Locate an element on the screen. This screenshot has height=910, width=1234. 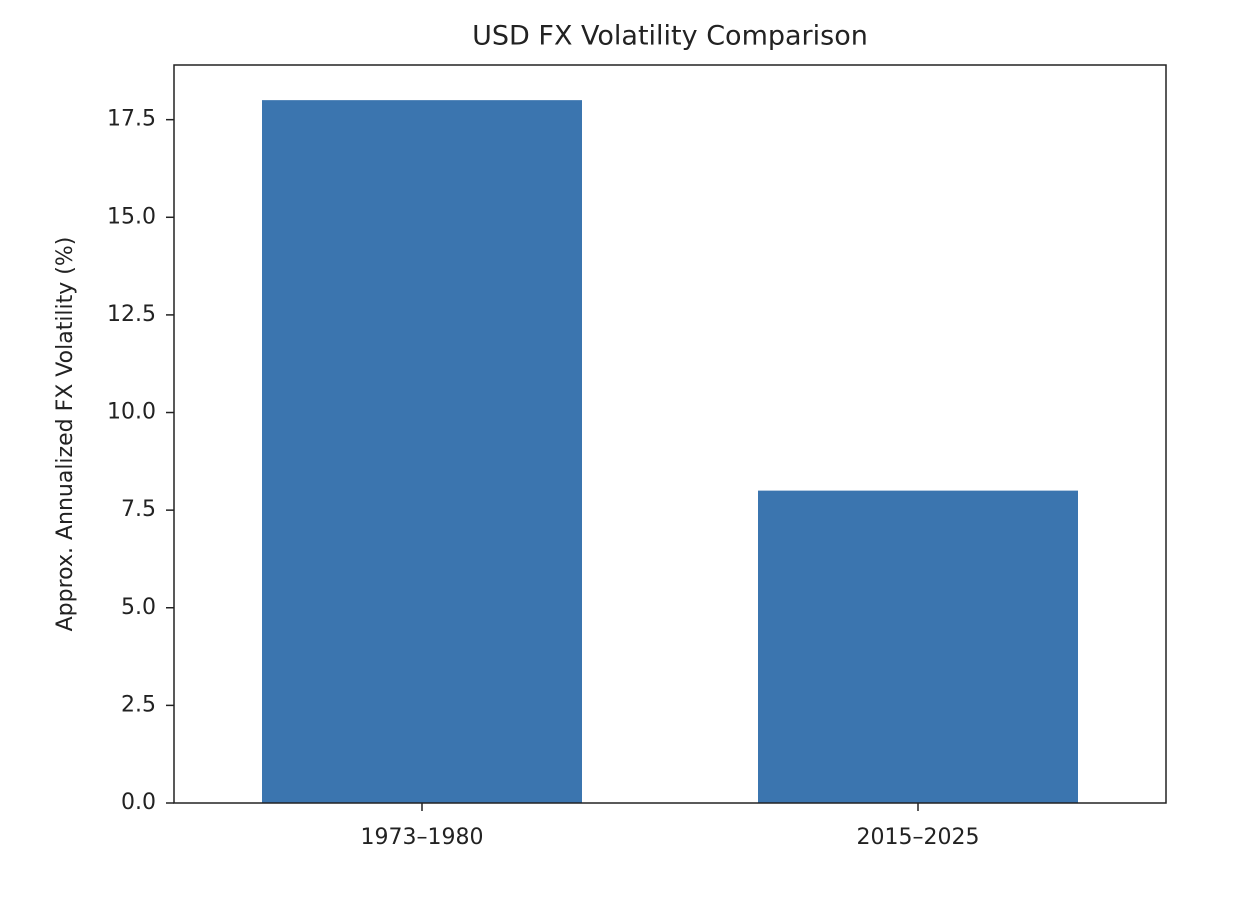
y-tick-label: 0.0 is located at coordinates (138, 802).